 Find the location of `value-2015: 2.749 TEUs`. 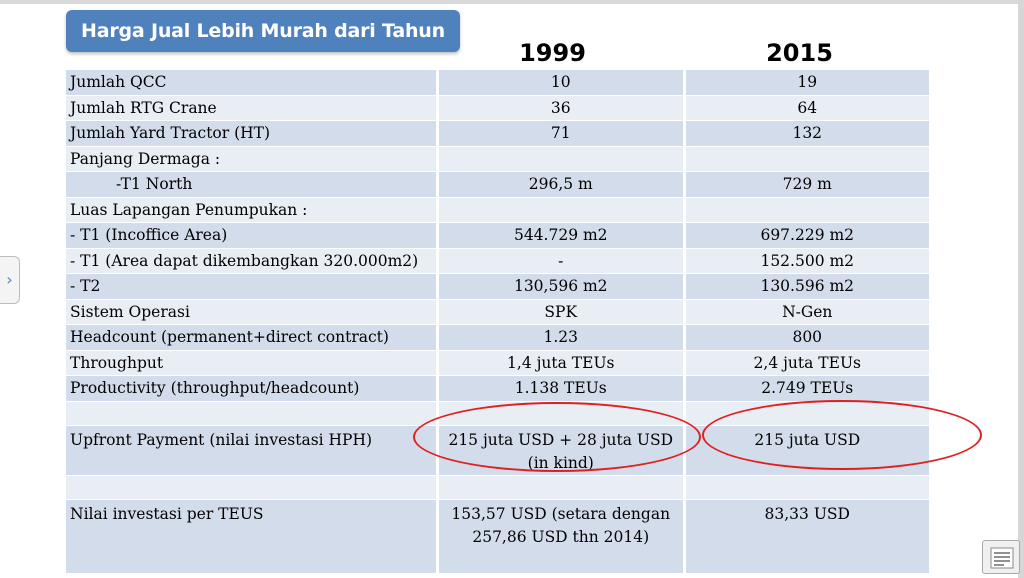

value-2015: 2.749 TEUs is located at coordinates (808, 389).